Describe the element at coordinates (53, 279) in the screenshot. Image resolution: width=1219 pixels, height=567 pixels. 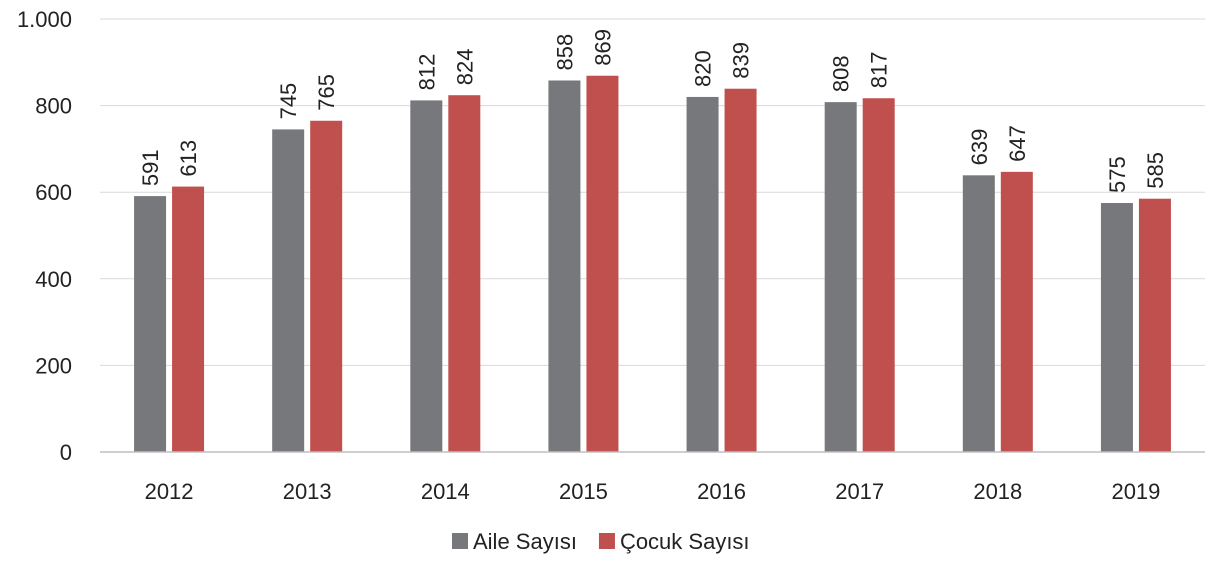
I see `y-tick-label: 400` at that location.